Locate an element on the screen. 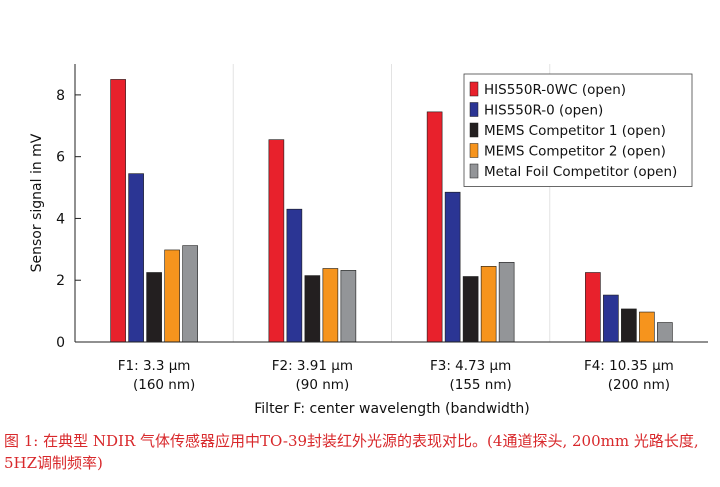  legend-entry: Metal Foil Competitor (open) is located at coordinates (580, 172).